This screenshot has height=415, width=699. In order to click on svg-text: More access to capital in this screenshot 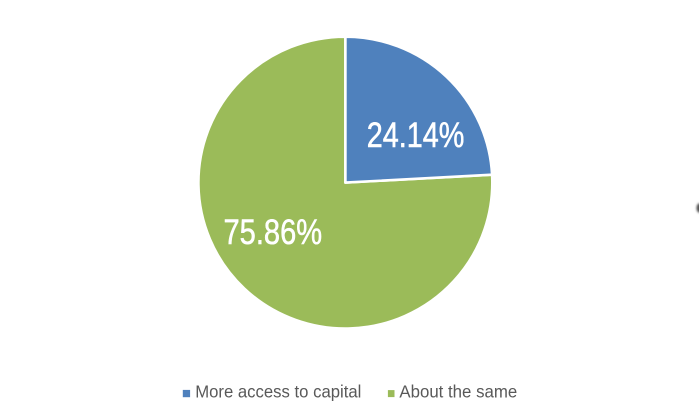, I will do `click(278, 391)`.